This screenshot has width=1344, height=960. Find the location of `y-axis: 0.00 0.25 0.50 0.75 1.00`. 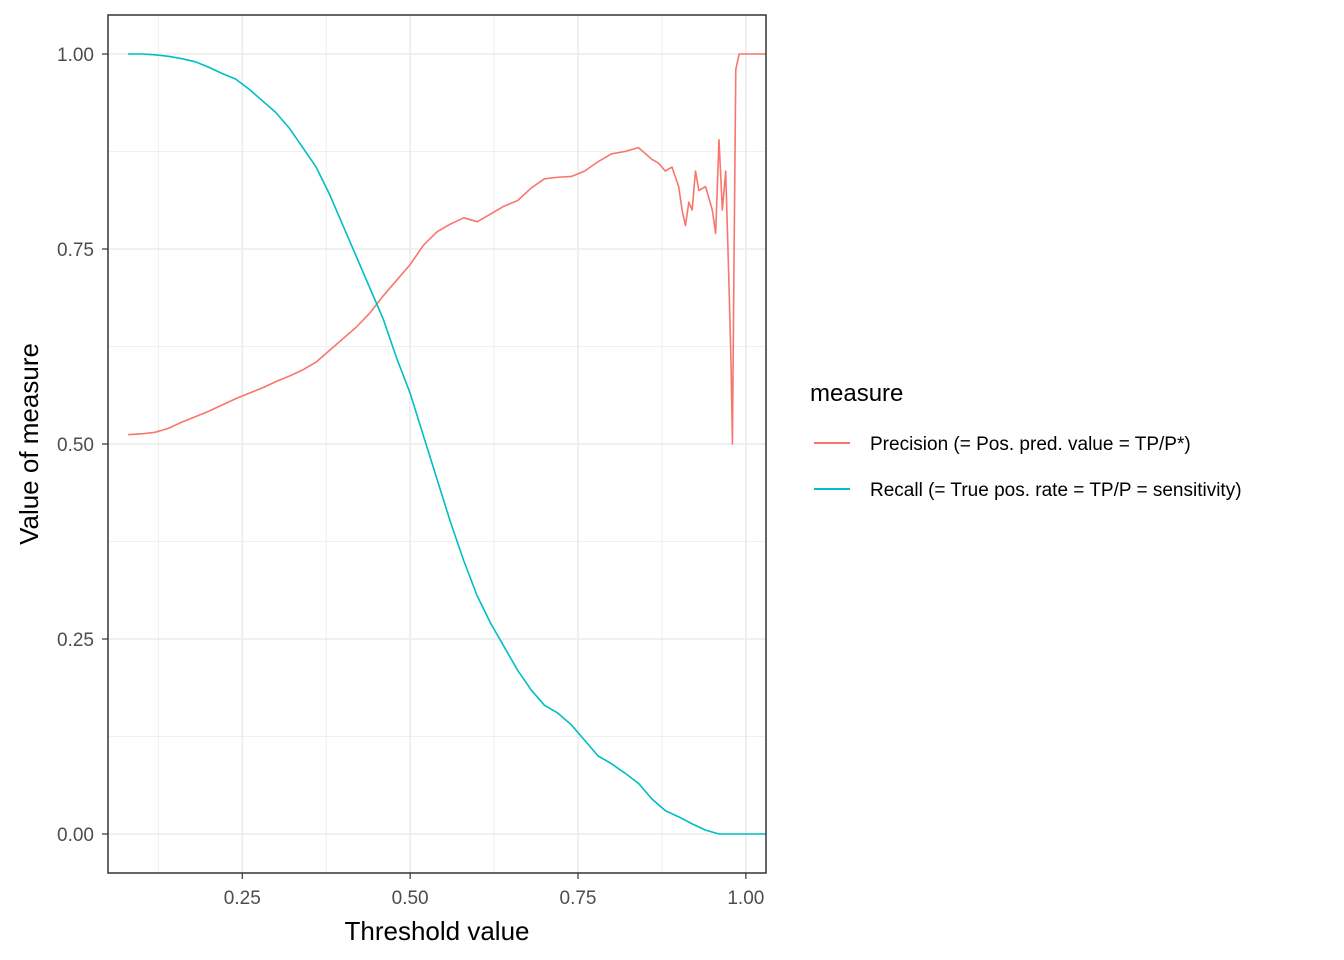

y-axis: 0.00 0.25 0.50 0.75 1.00 is located at coordinates (82, 445).